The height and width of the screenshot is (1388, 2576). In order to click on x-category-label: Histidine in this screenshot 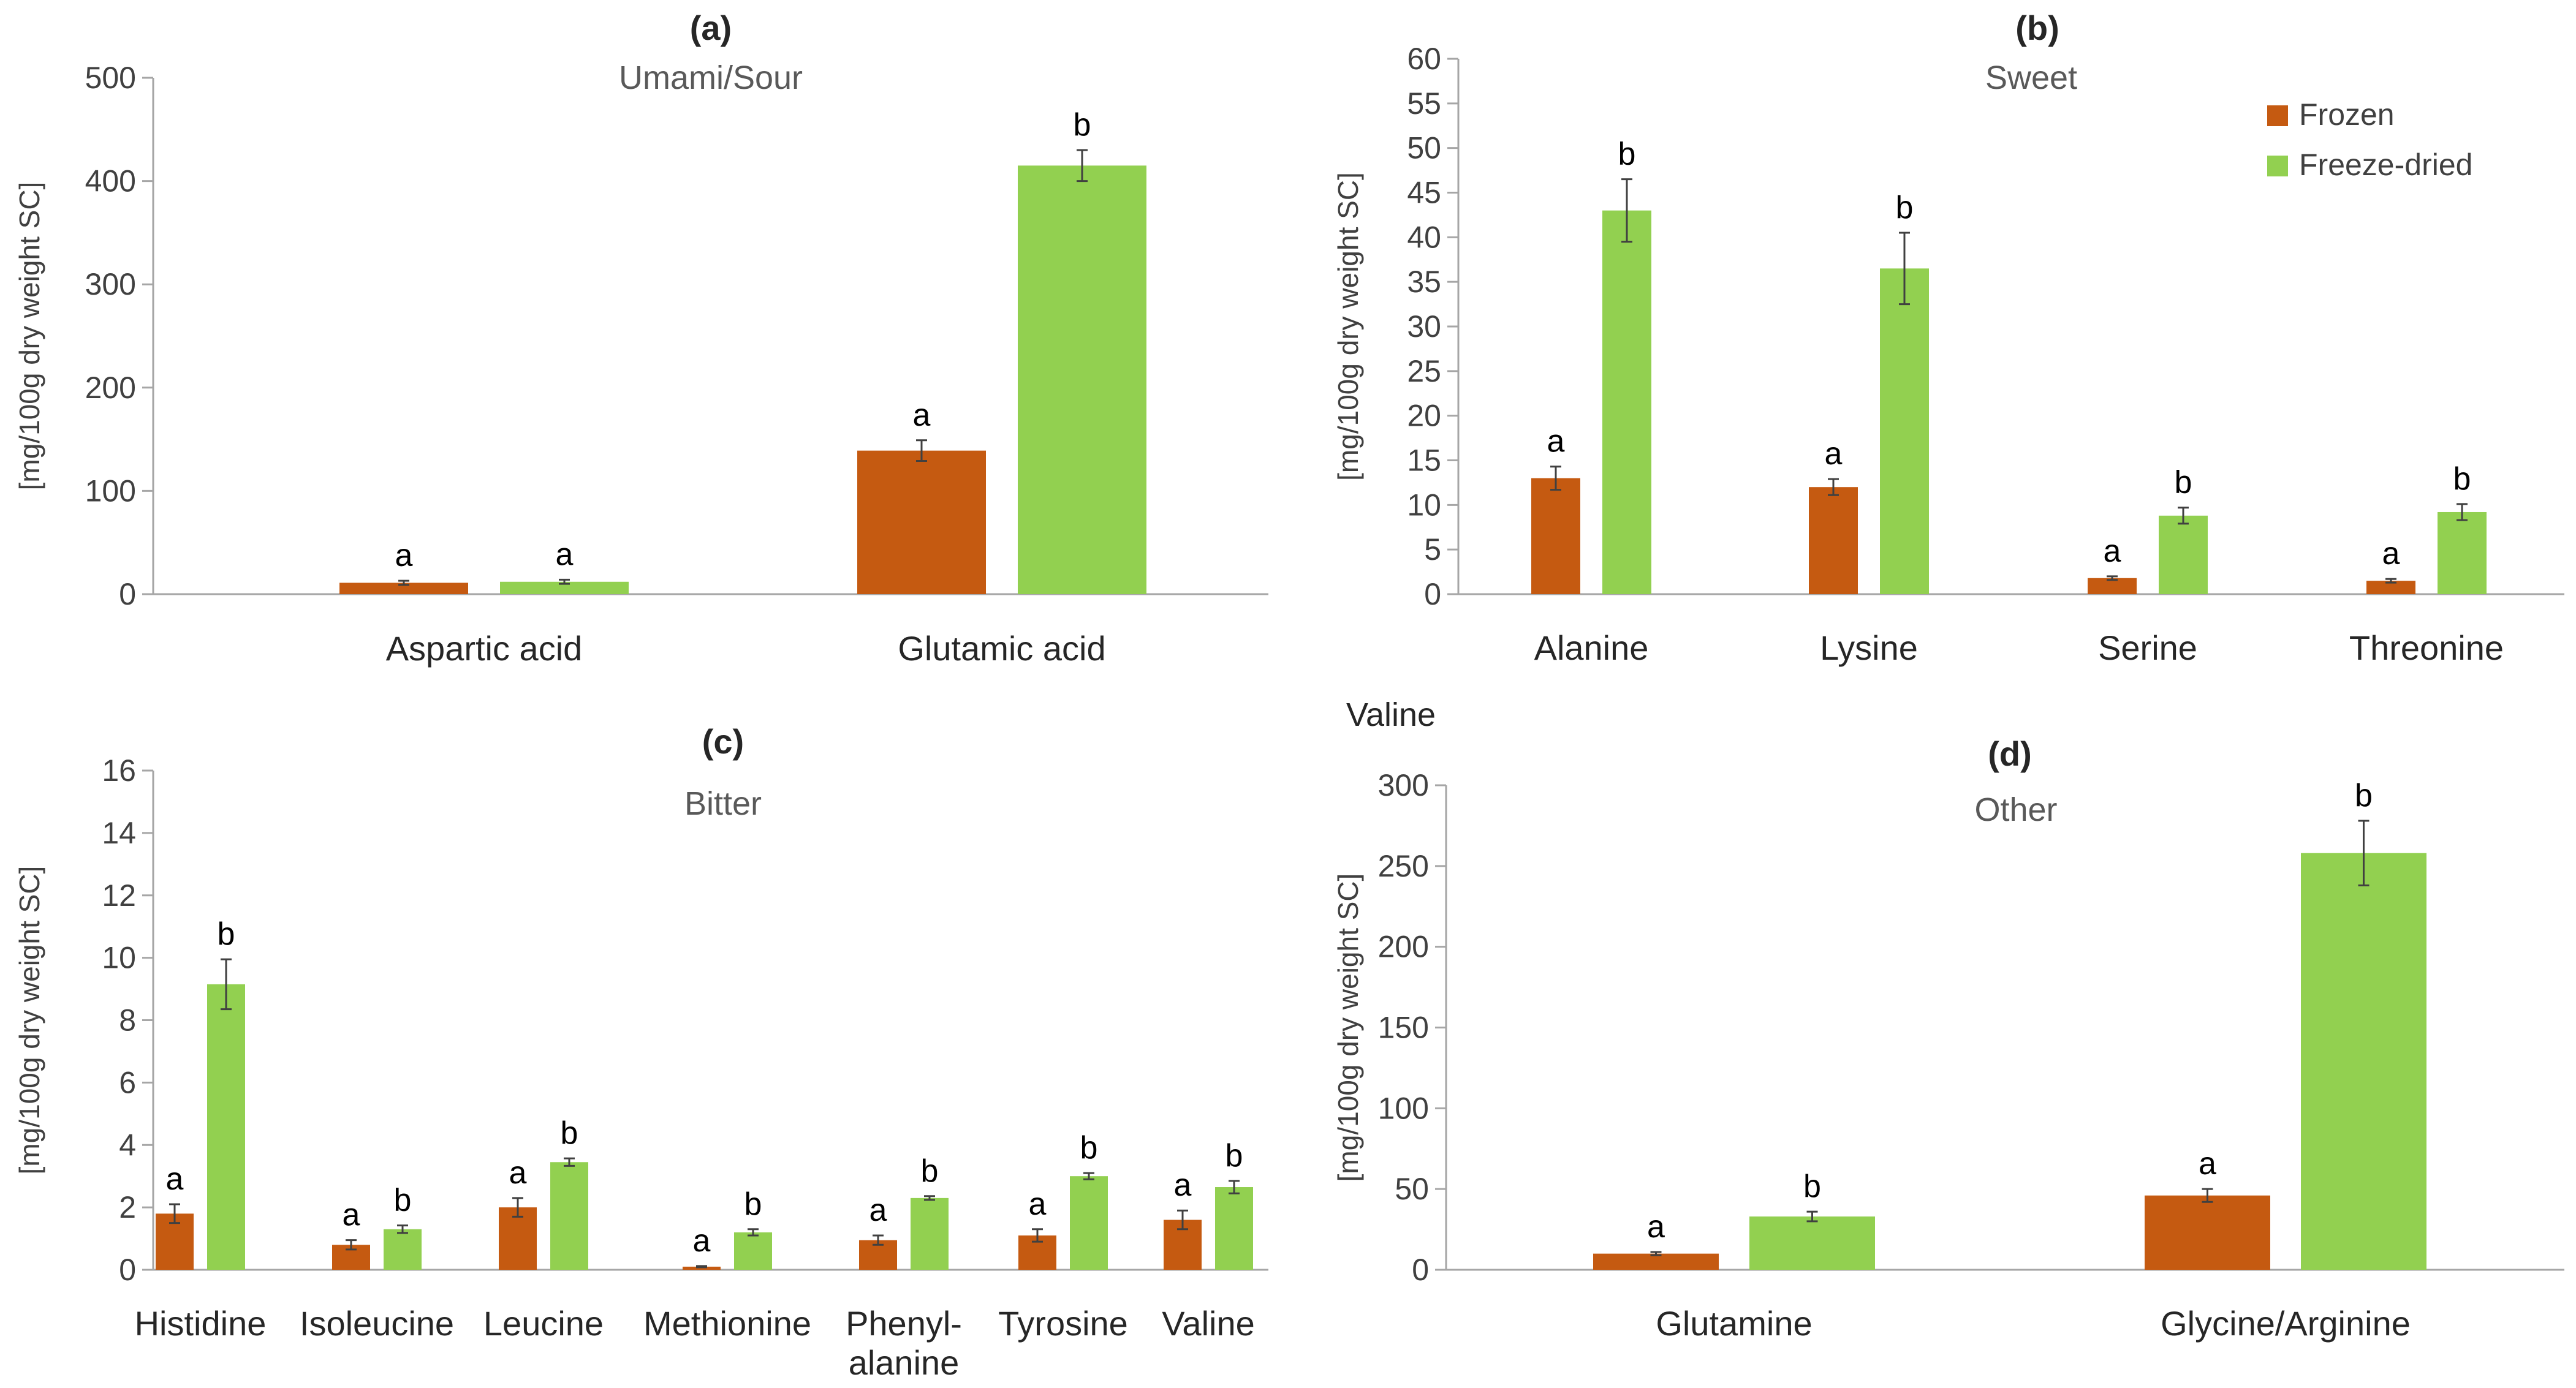, I will do `click(201, 1324)`.